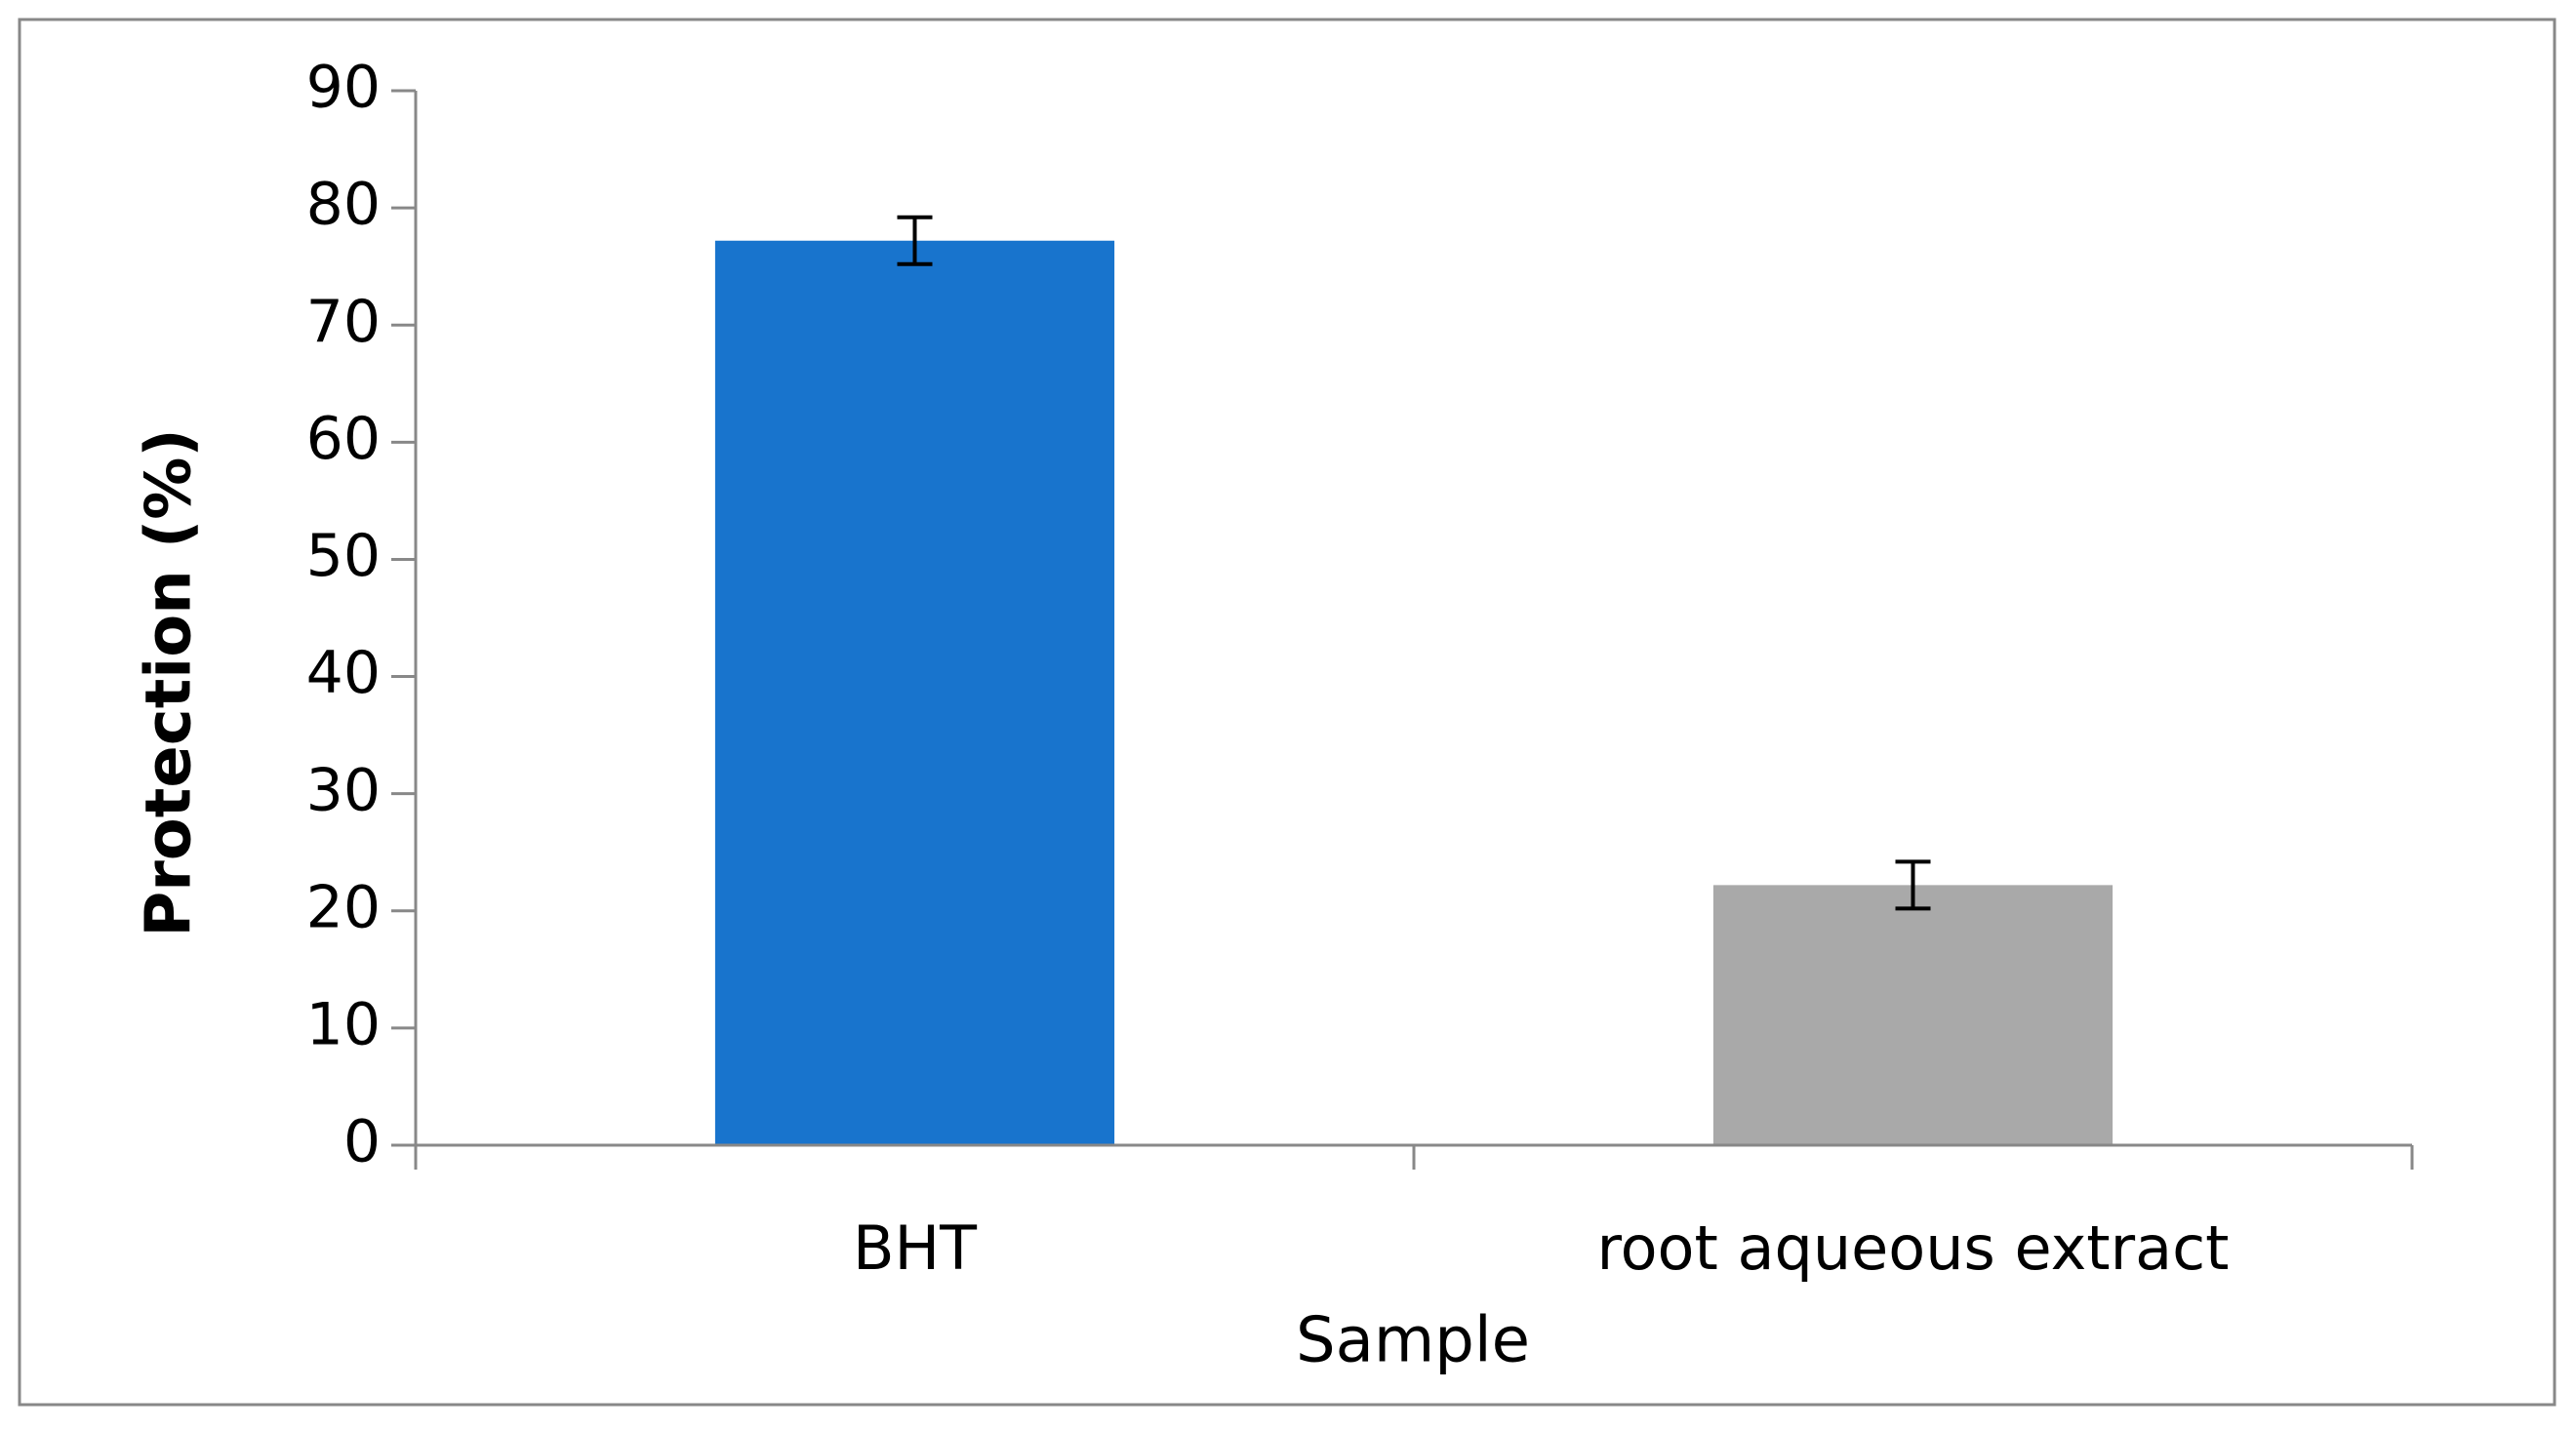 This screenshot has height=1431, width=2576. What do you see at coordinates (915, 1248) in the screenshot?
I see `x-tick-label: BHT` at bounding box center [915, 1248].